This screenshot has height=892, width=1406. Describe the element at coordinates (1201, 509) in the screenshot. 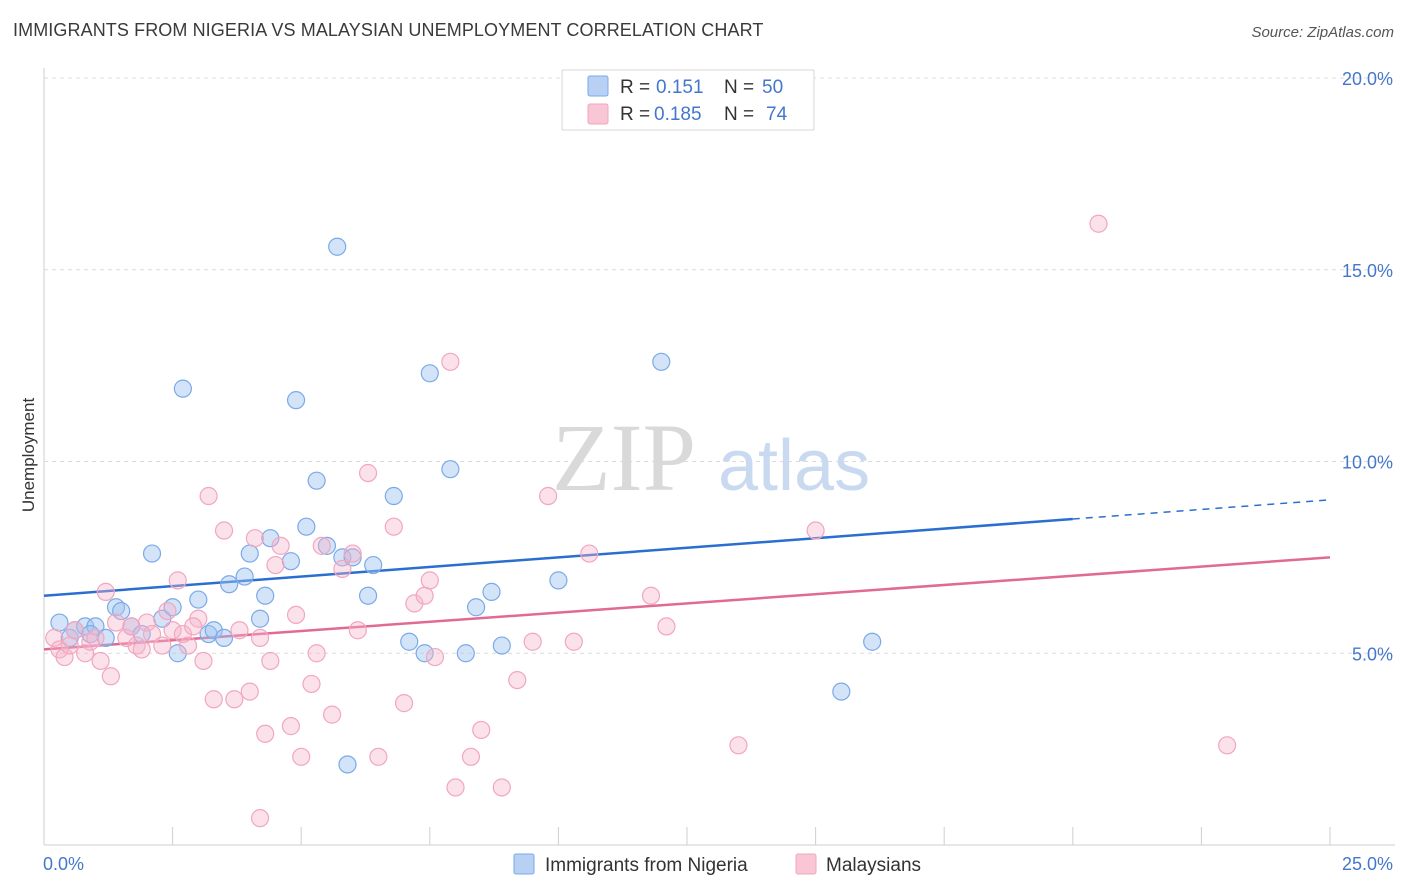

I see `trend-line-nigeria-extension` at that location.